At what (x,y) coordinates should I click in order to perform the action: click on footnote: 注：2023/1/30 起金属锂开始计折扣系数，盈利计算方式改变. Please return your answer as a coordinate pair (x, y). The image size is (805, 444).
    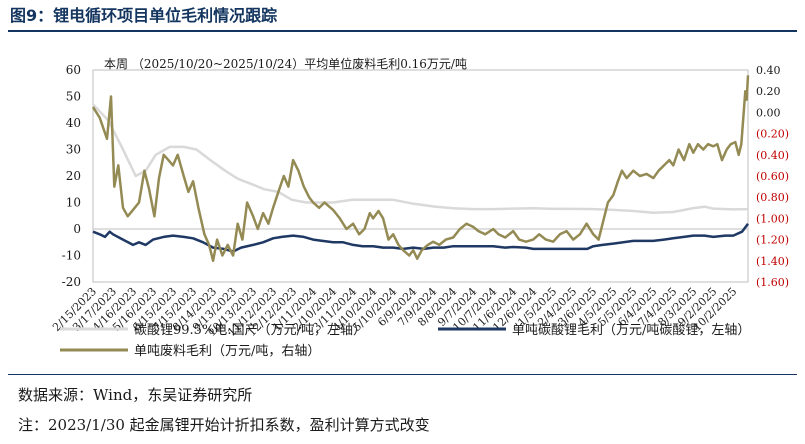
    Looking at the image, I should click on (224, 425).